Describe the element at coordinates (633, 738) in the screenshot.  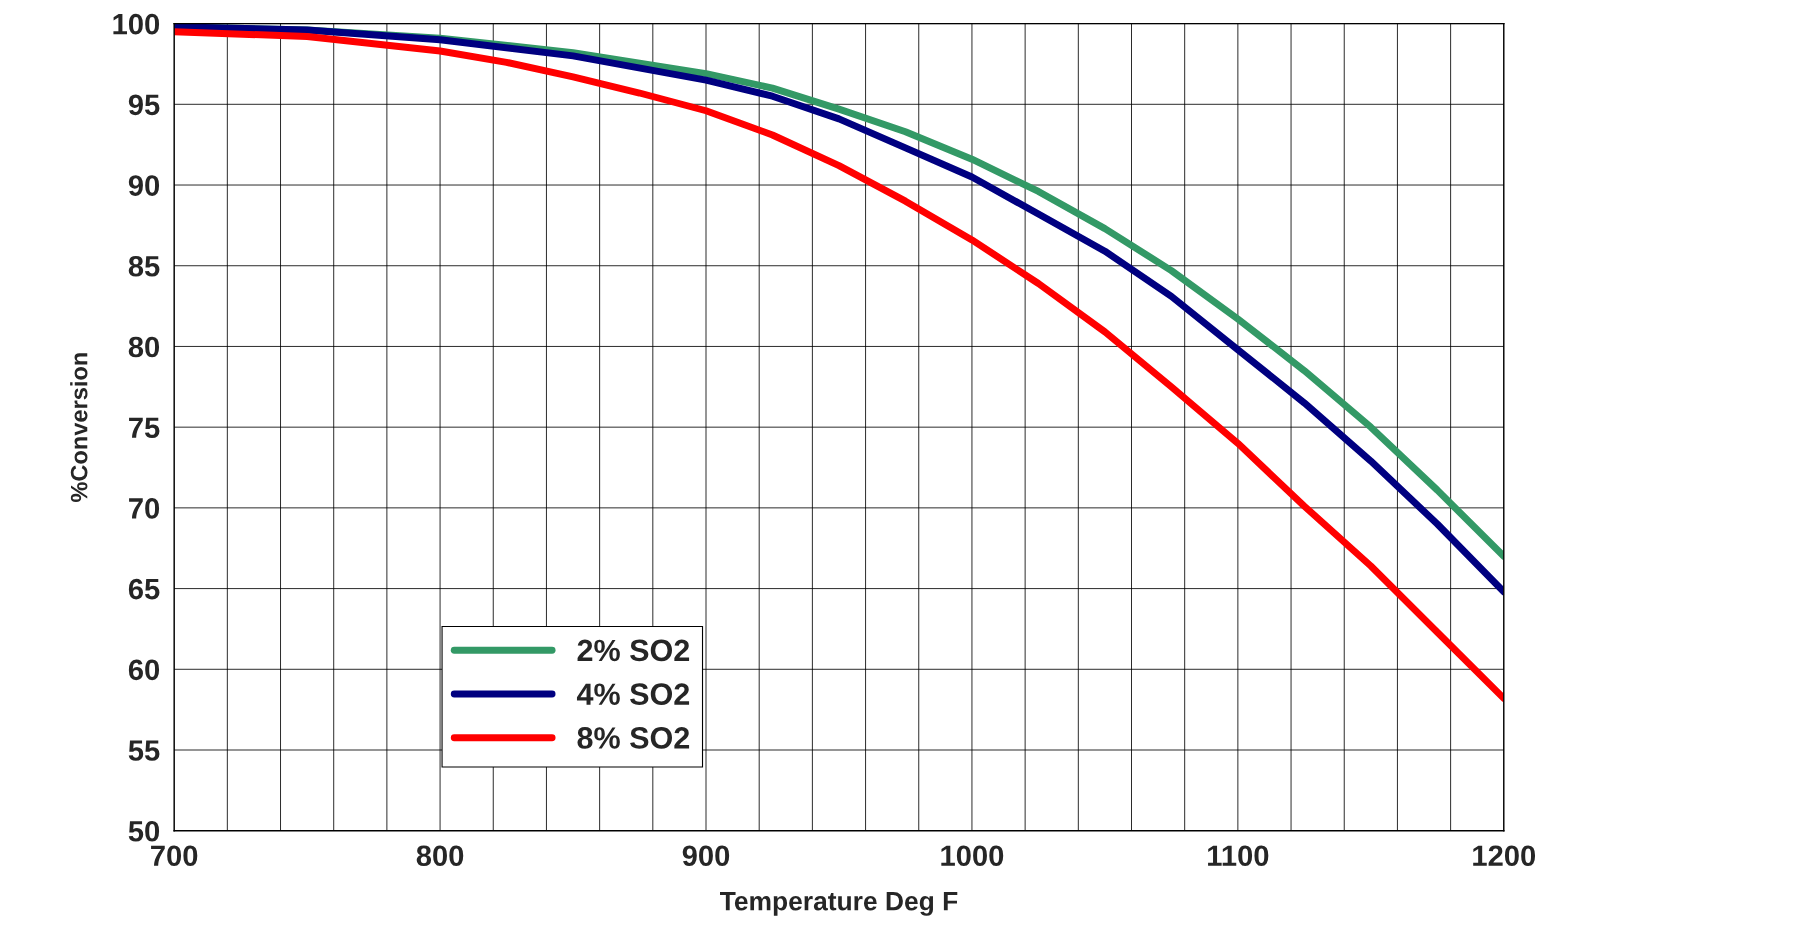
I see `legend-label: 8% SO2` at that location.